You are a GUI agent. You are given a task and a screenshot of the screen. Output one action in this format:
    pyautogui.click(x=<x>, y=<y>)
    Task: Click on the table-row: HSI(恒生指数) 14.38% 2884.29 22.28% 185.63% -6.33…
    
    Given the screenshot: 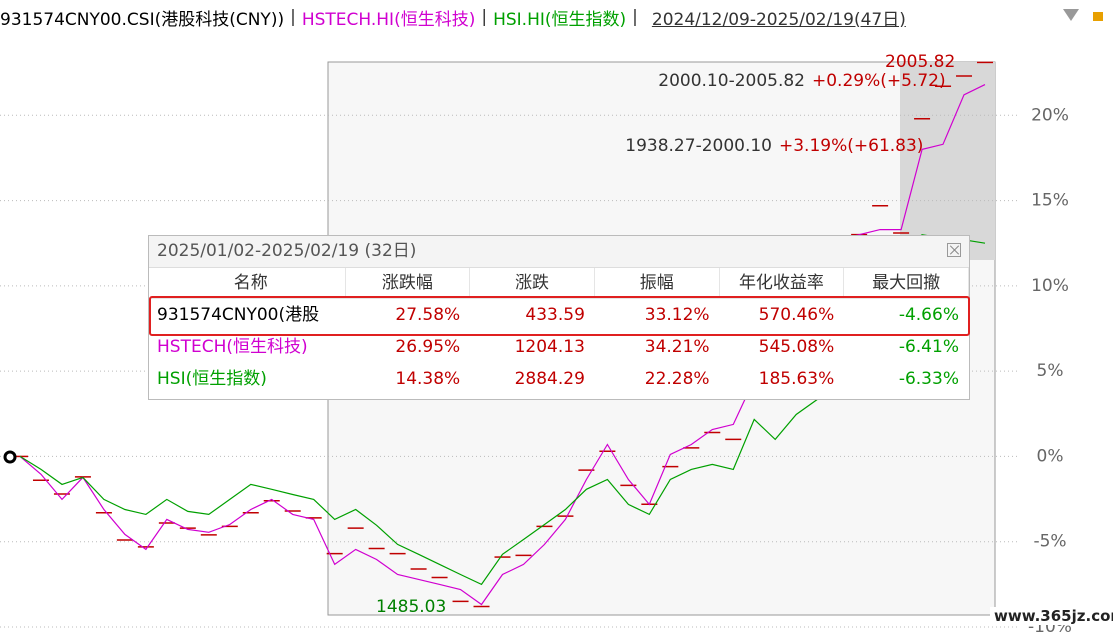 What is the action you would take?
    pyautogui.click(x=559, y=379)
    